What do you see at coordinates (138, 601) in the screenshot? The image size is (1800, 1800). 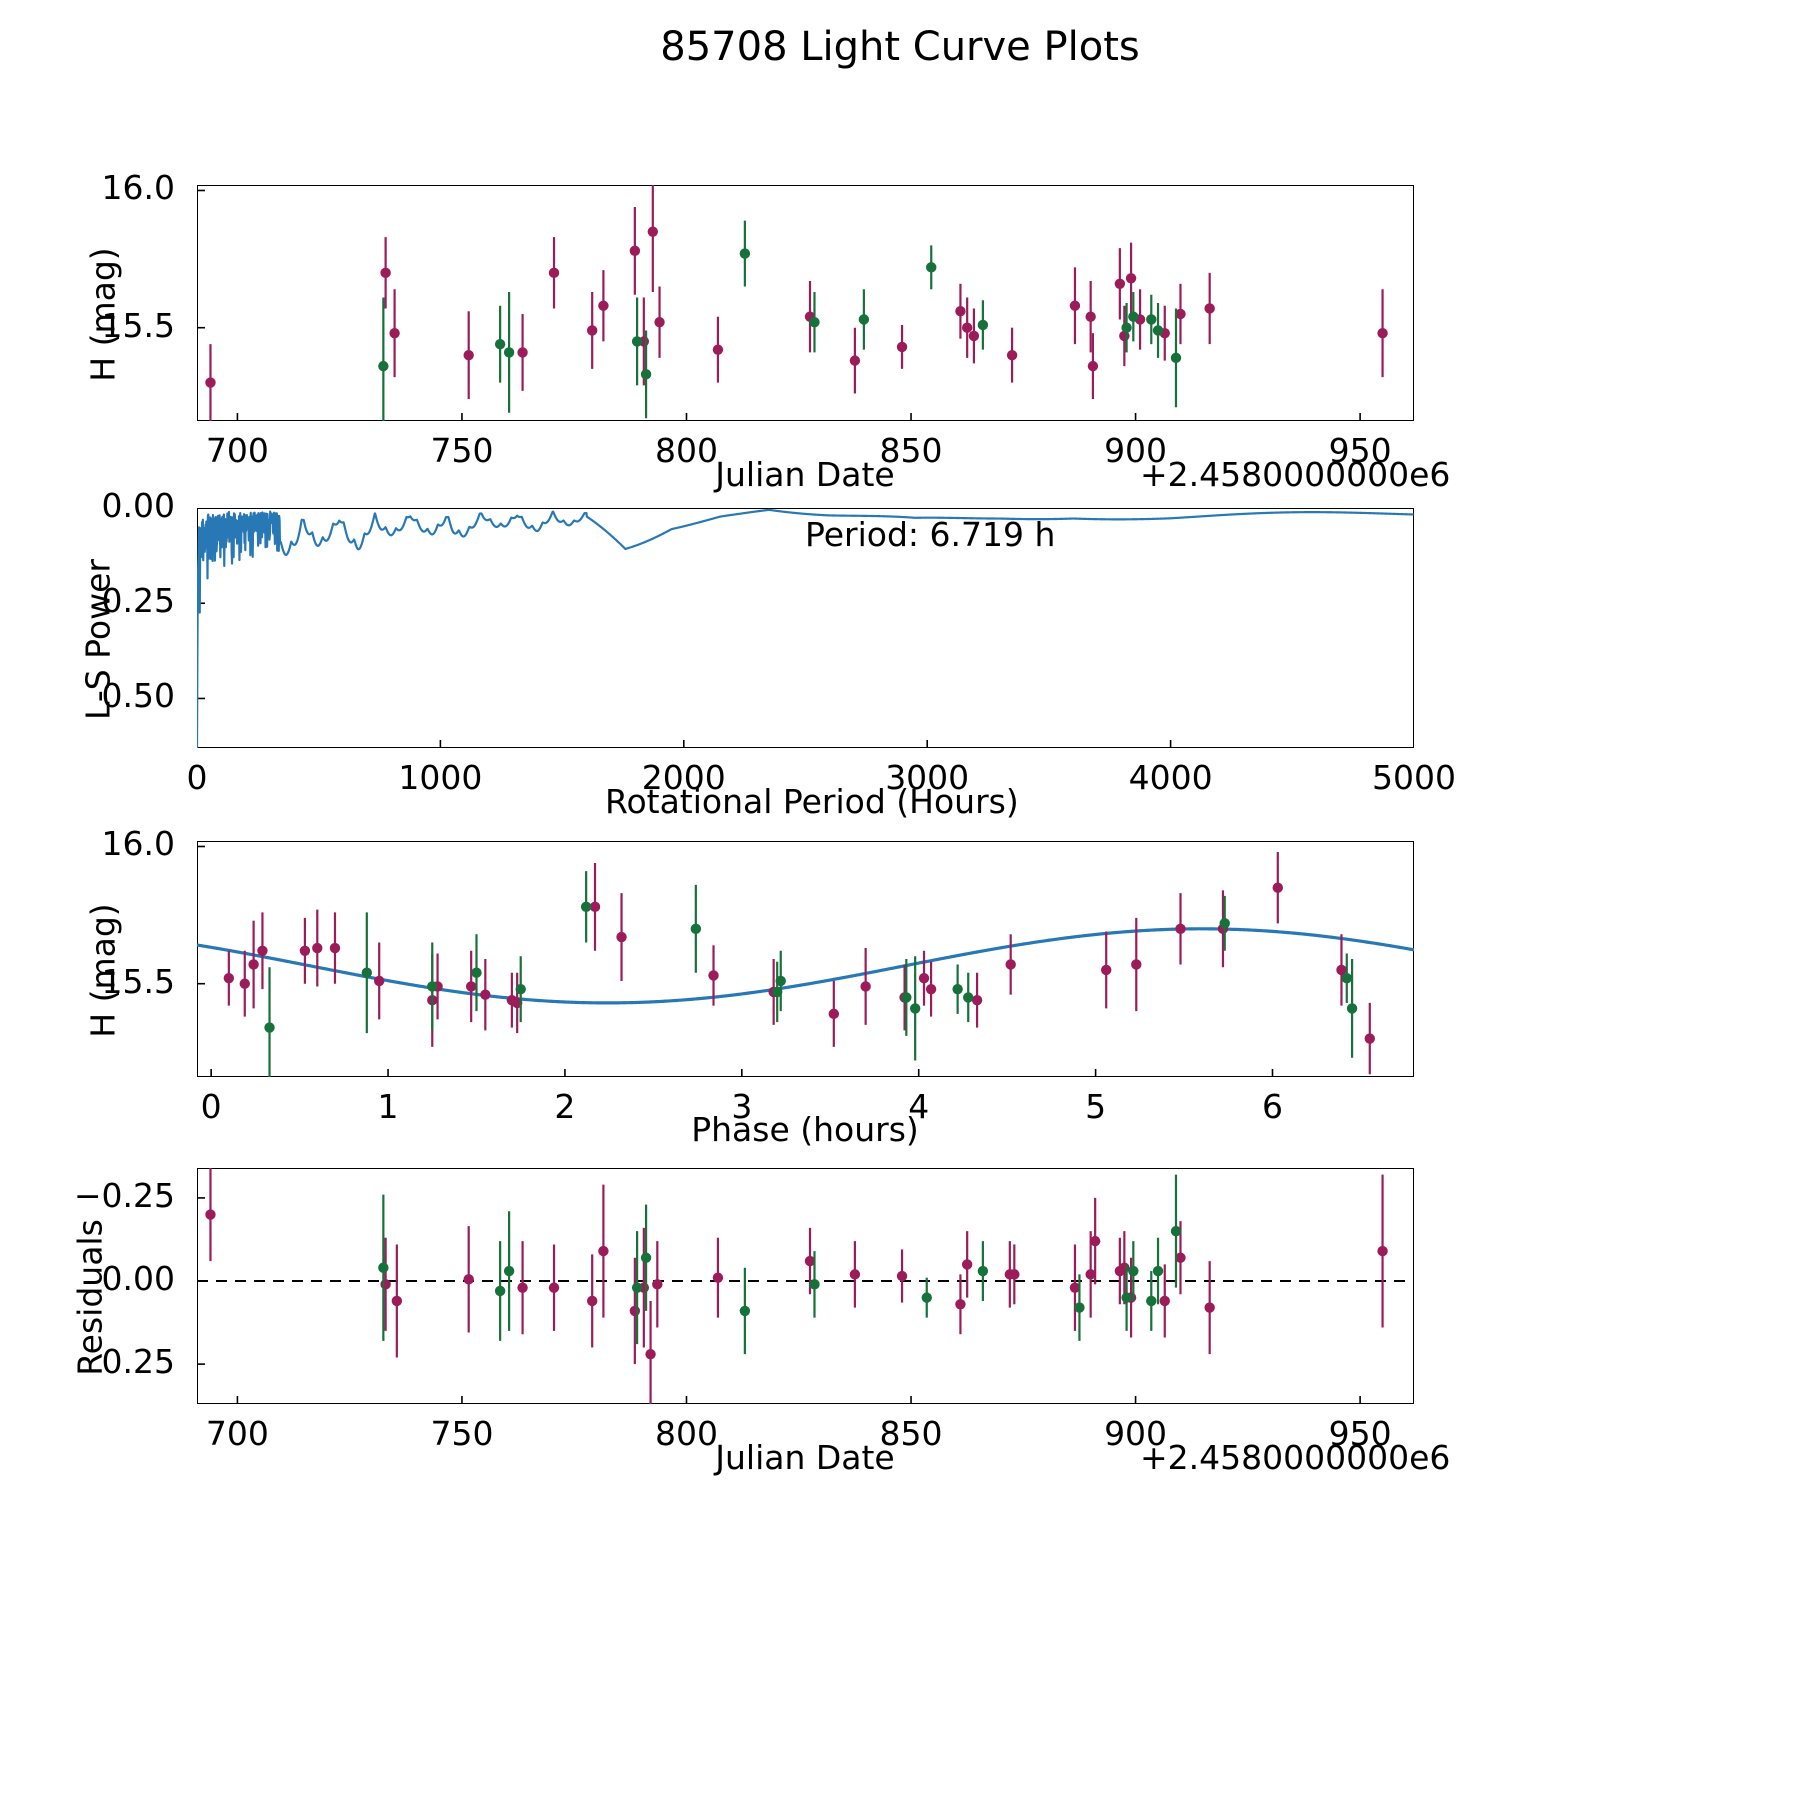 I see `periodogram-ytick-1: 0.25` at bounding box center [138, 601].